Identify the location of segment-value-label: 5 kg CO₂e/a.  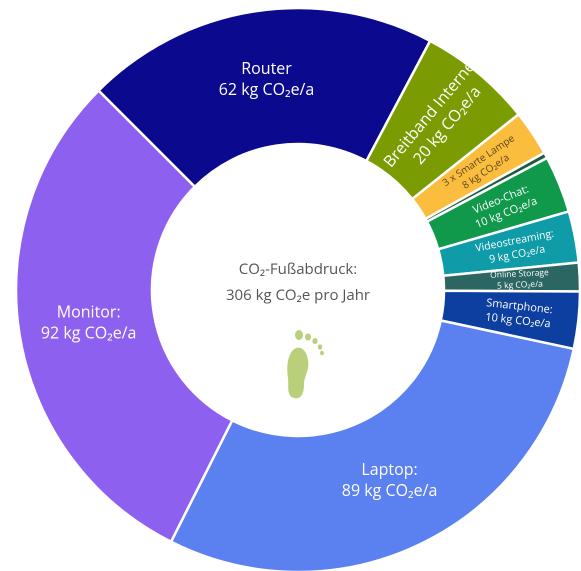
(520, 284).